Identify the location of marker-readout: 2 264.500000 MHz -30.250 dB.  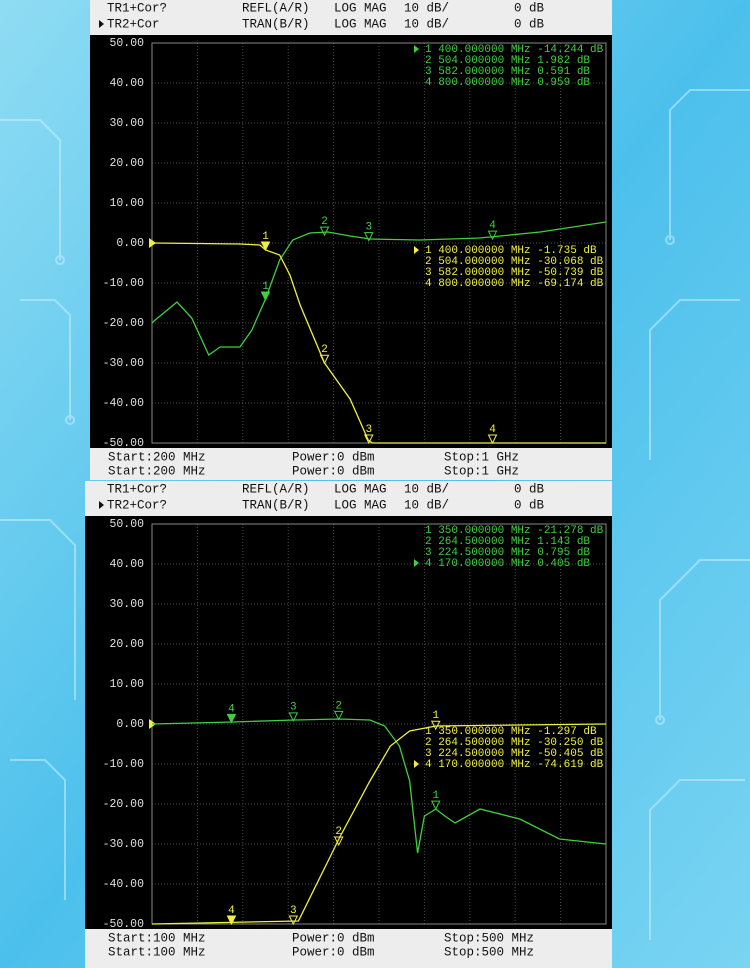
(514, 743).